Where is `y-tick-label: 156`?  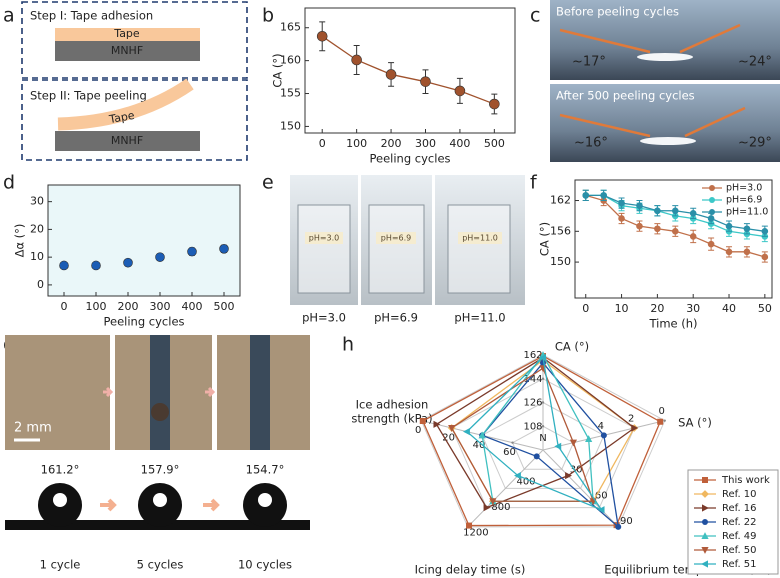 y-tick-label: 156 is located at coordinates (560, 230).